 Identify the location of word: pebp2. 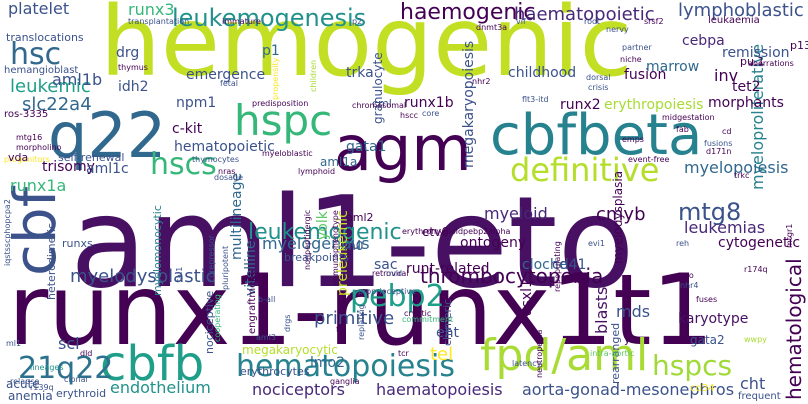
(397, 296).